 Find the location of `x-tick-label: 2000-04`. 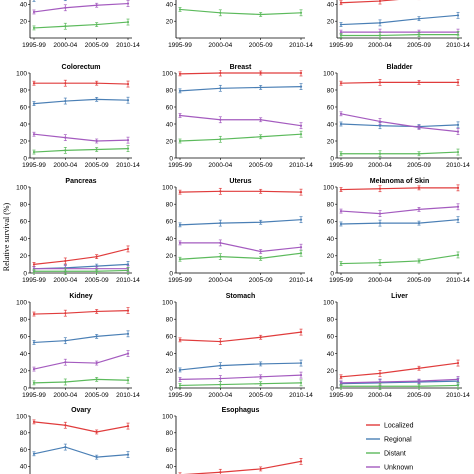

x-tick-label: 2000-04 is located at coordinates (220, 45).